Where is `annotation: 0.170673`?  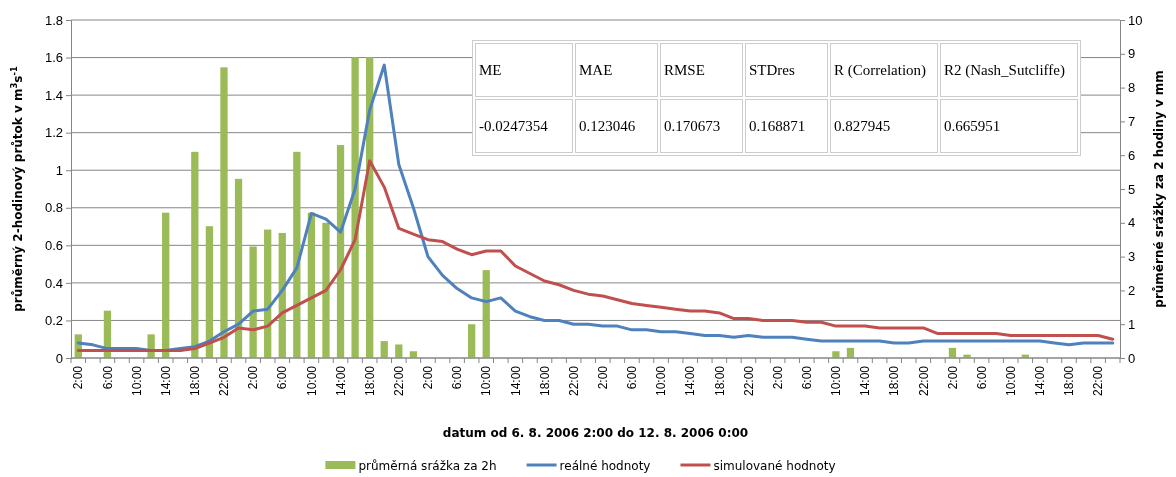
annotation: 0.170673 is located at coordinates (701, 126).